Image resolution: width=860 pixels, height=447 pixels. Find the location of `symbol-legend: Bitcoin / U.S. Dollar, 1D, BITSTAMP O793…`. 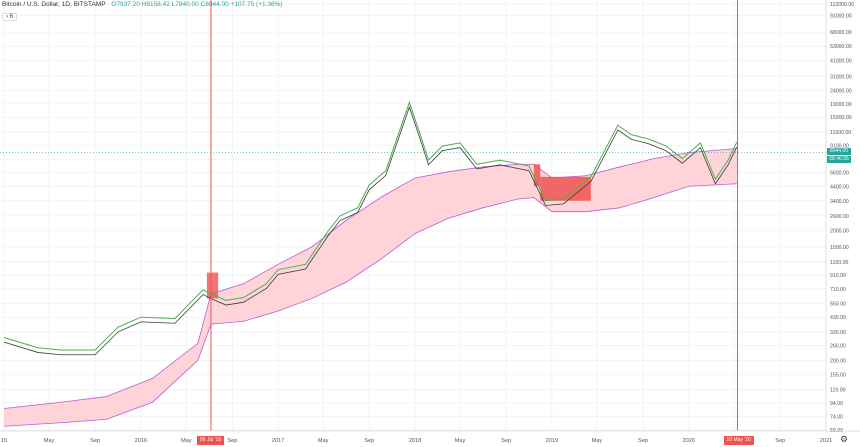

symbol-legend: Bitcoin / U.S. Dollar, 1D, BITSTAMP O793… is located at coordinates (142, 4).